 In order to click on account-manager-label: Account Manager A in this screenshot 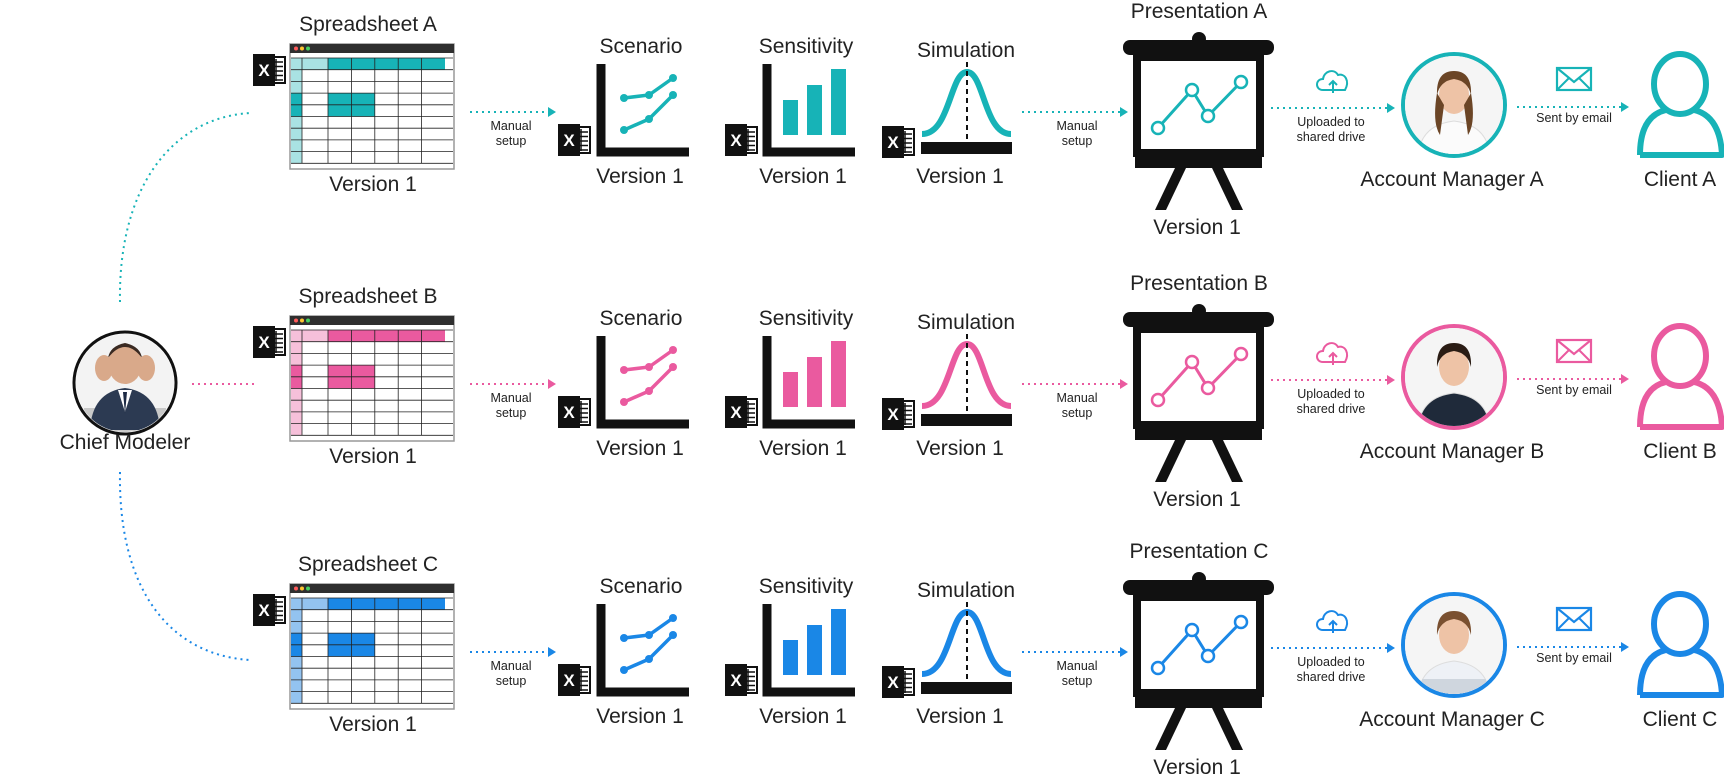, I will do `click(1451, 179)`.